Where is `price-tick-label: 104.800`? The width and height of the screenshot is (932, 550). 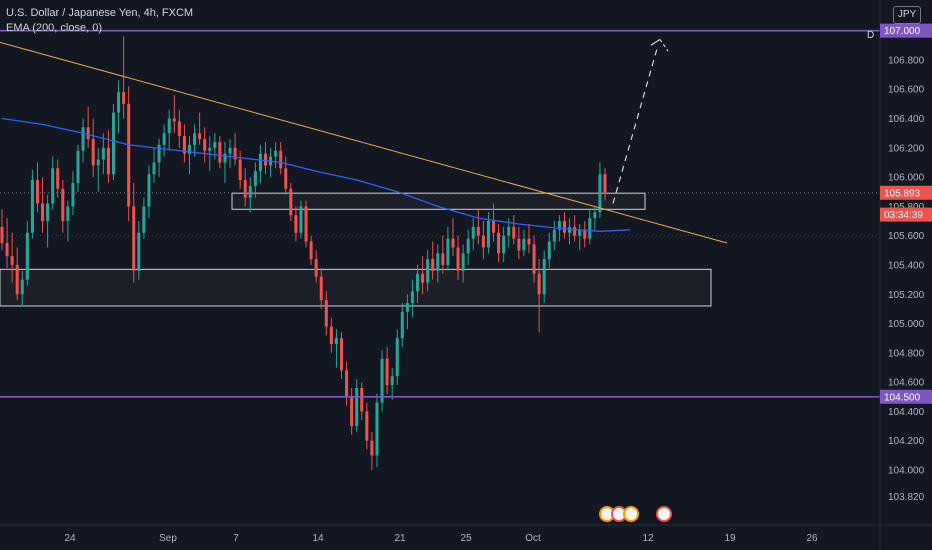
price-tick-label: 104.800 is located at coordinates (906, 353).